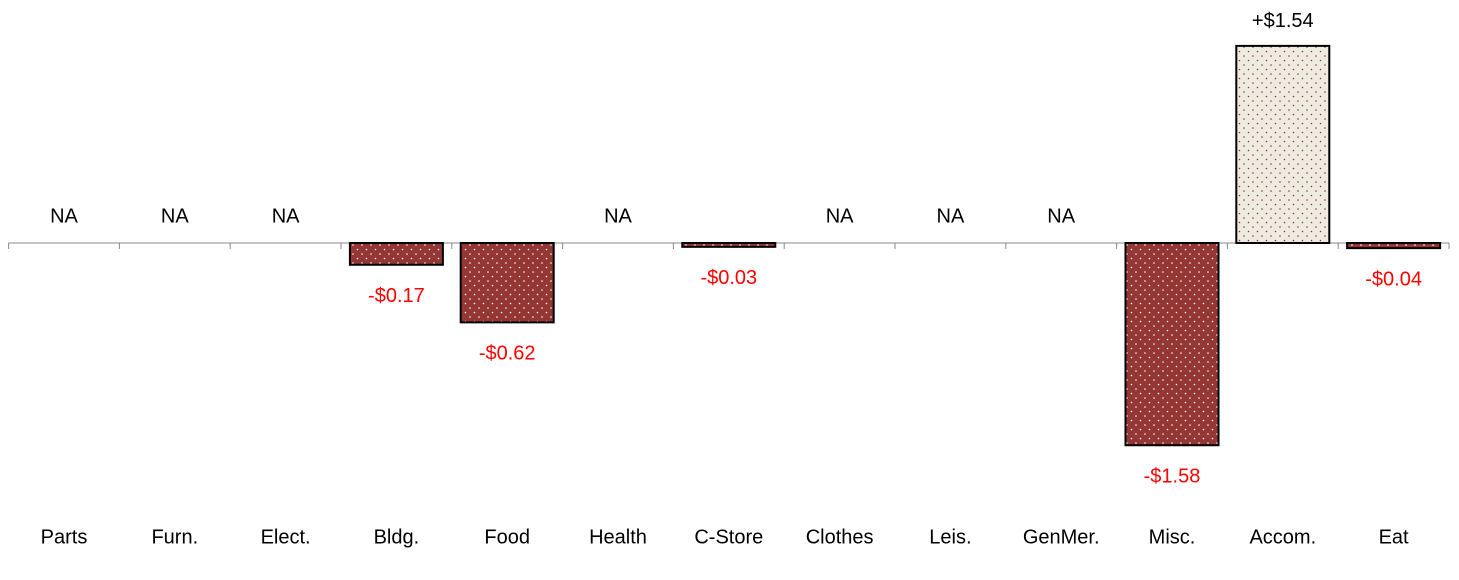 Image resolution: width=1459 pixels, height=580 pixels. I want to click on value-label: -$1.58, so click(1172, 477).